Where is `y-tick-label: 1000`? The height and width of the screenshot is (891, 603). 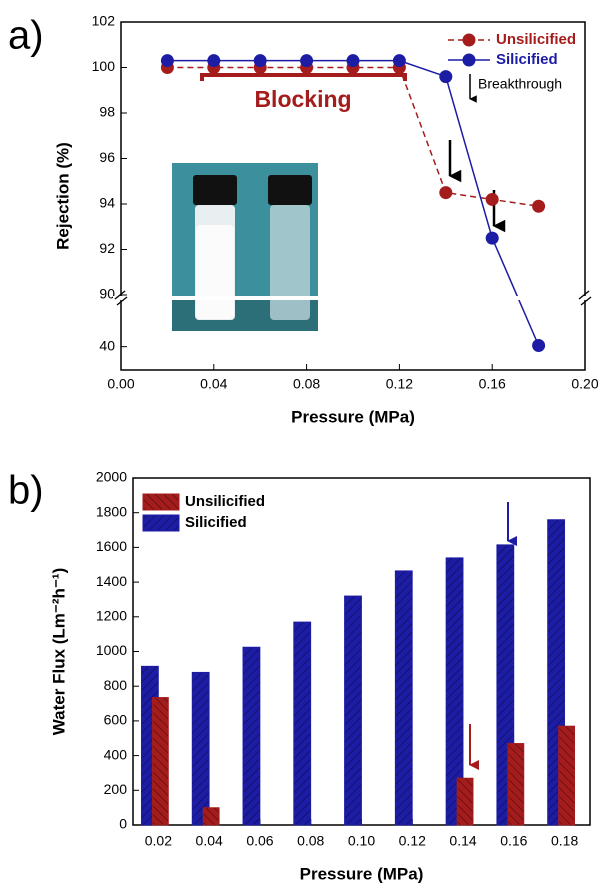 y-tick-label: 1000 is located at coordinates (111, 650).